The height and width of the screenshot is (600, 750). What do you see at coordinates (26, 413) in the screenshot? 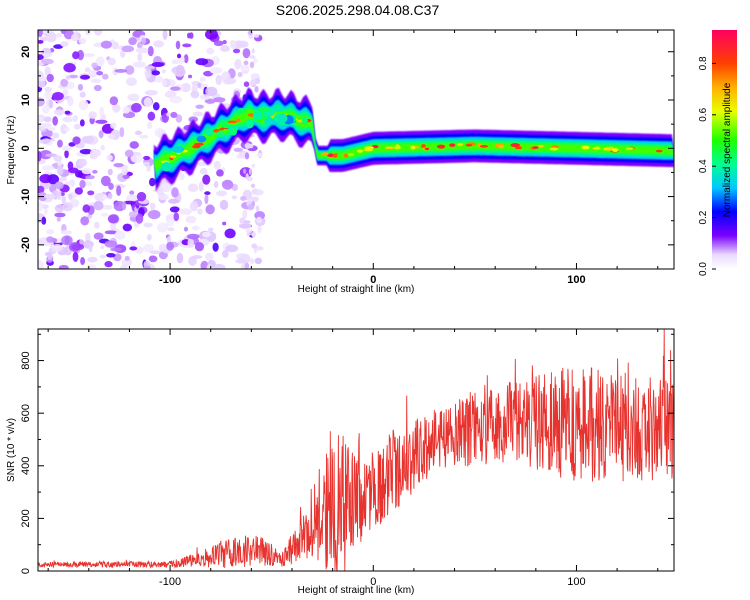
I see `y-tick-label: 600` at bounding box center [26, 413].